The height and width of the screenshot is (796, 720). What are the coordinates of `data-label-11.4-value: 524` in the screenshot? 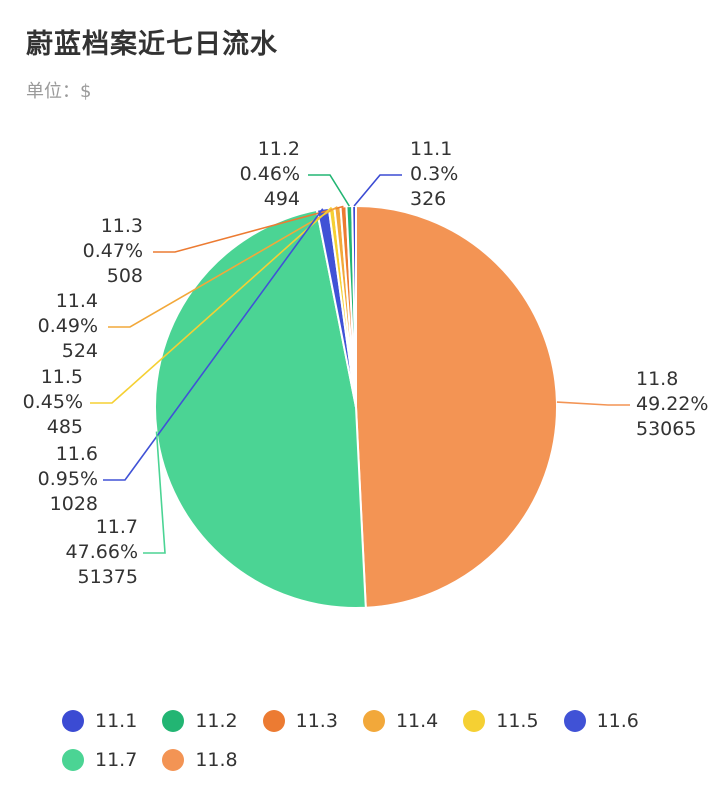 It's located at (80, 351).